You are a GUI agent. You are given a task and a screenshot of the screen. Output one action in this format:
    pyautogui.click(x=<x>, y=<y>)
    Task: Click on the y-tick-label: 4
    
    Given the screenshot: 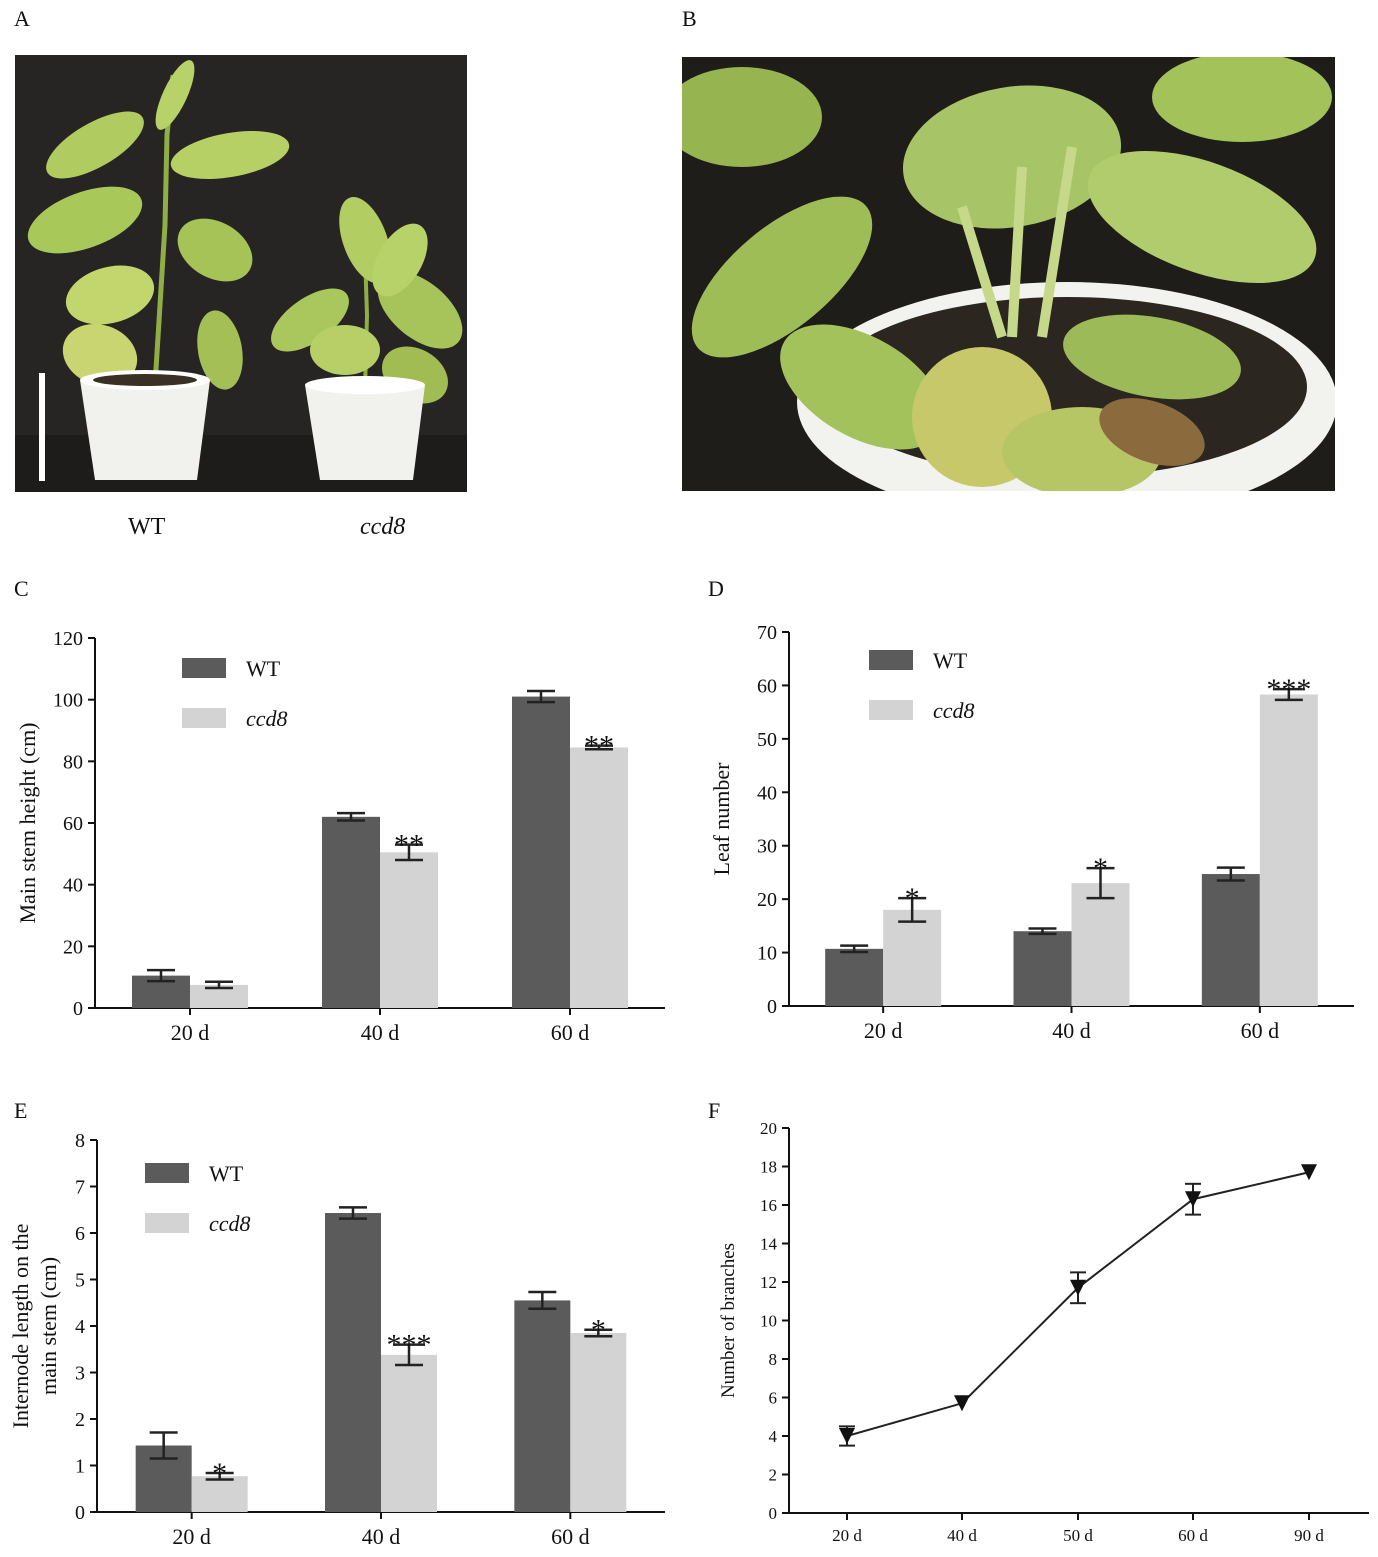 What is the action you would take?
    pyautogui.click(x=773, y=1436)
    